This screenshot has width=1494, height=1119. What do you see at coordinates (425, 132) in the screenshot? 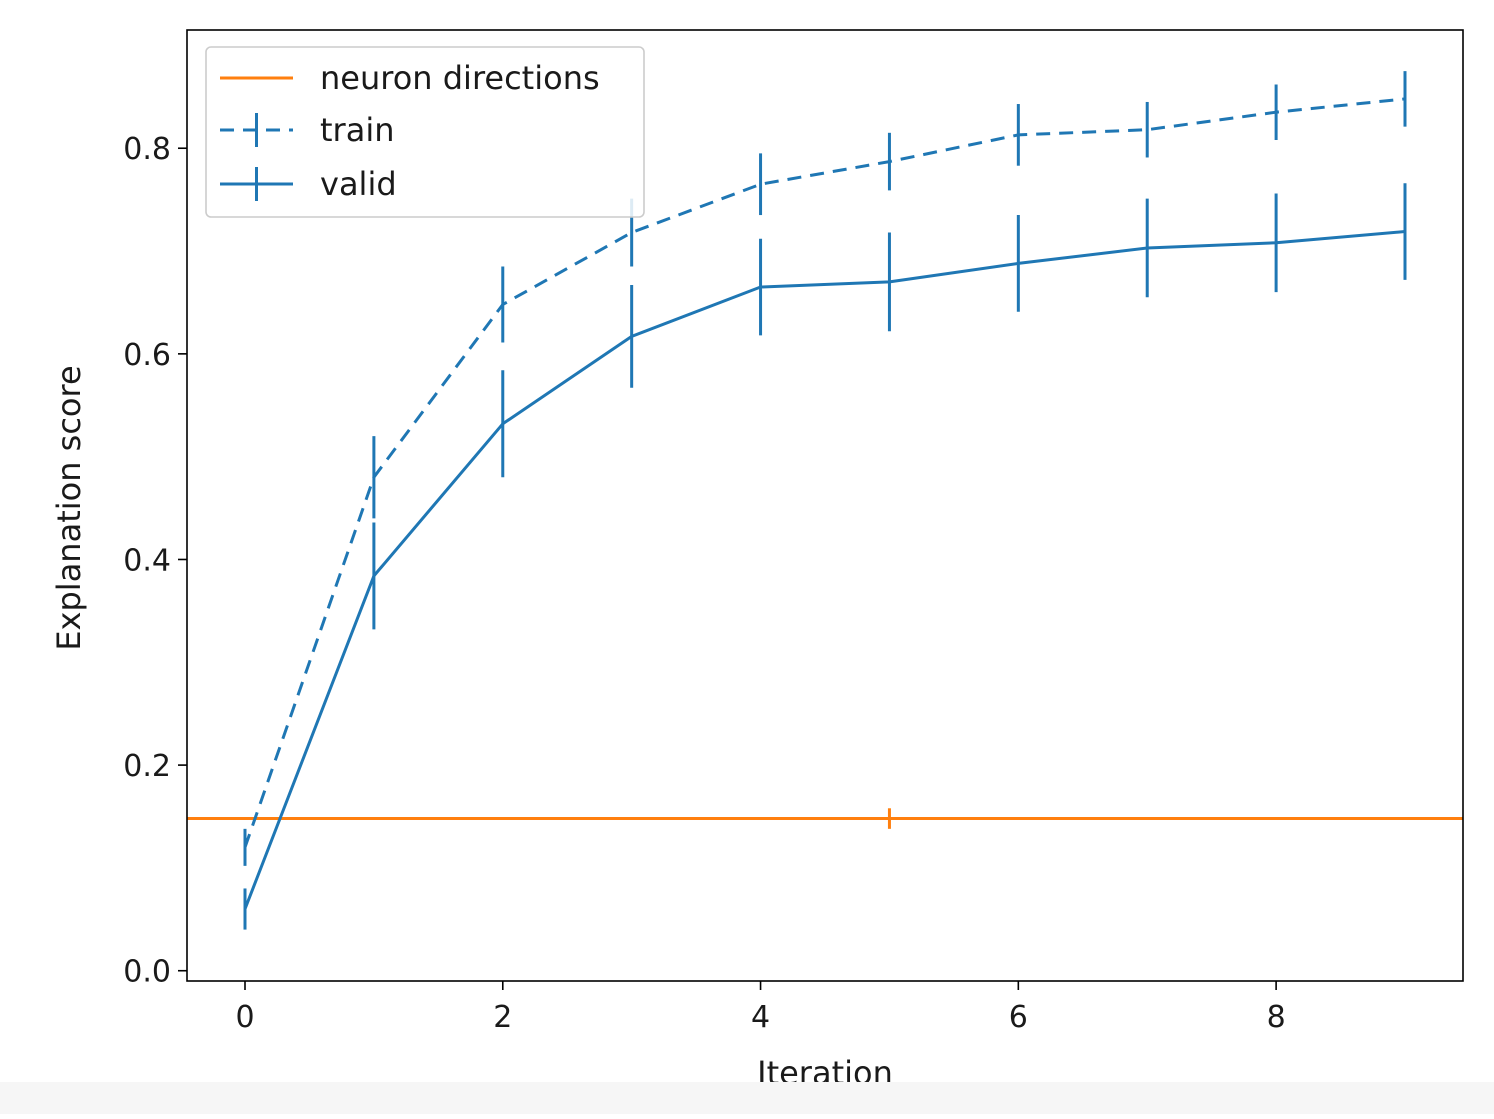
I see `legend: neuron directions train valid` at bounding box center [425, 132].